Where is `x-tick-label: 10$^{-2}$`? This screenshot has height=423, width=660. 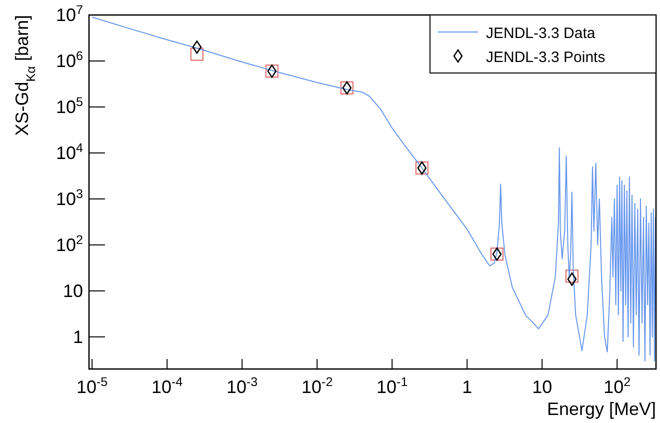 x-tick-label: 10$^{-2}$ is located at coordinates (317, 386).